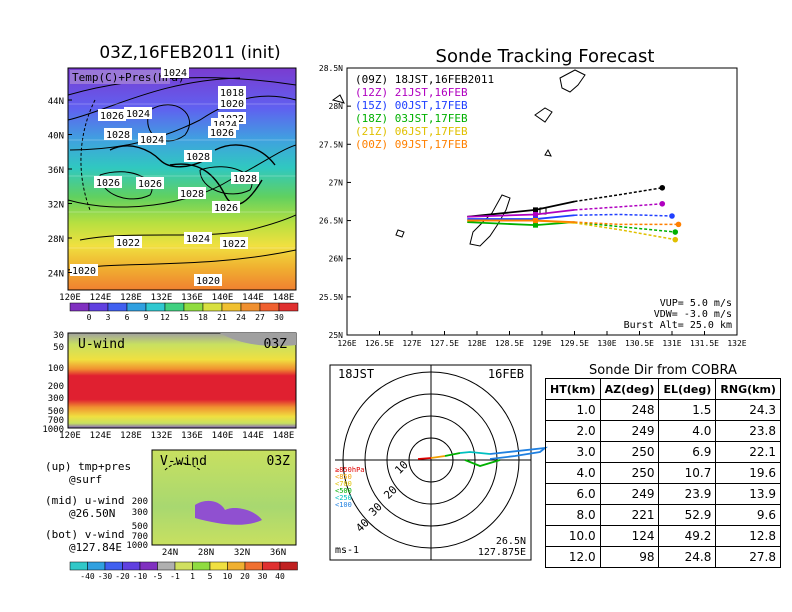  Describe the element at coordinates (183, 571) in the screenshot. I see `wind-colorbar: -40 -30 -20 -10 -5 -1 1 5 10 20 30 40` at that location.